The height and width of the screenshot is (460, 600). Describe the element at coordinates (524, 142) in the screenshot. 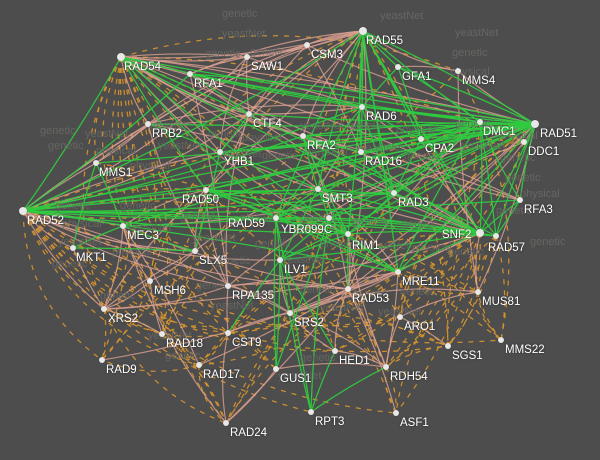

I see `graph-node-ddc1` at that location.